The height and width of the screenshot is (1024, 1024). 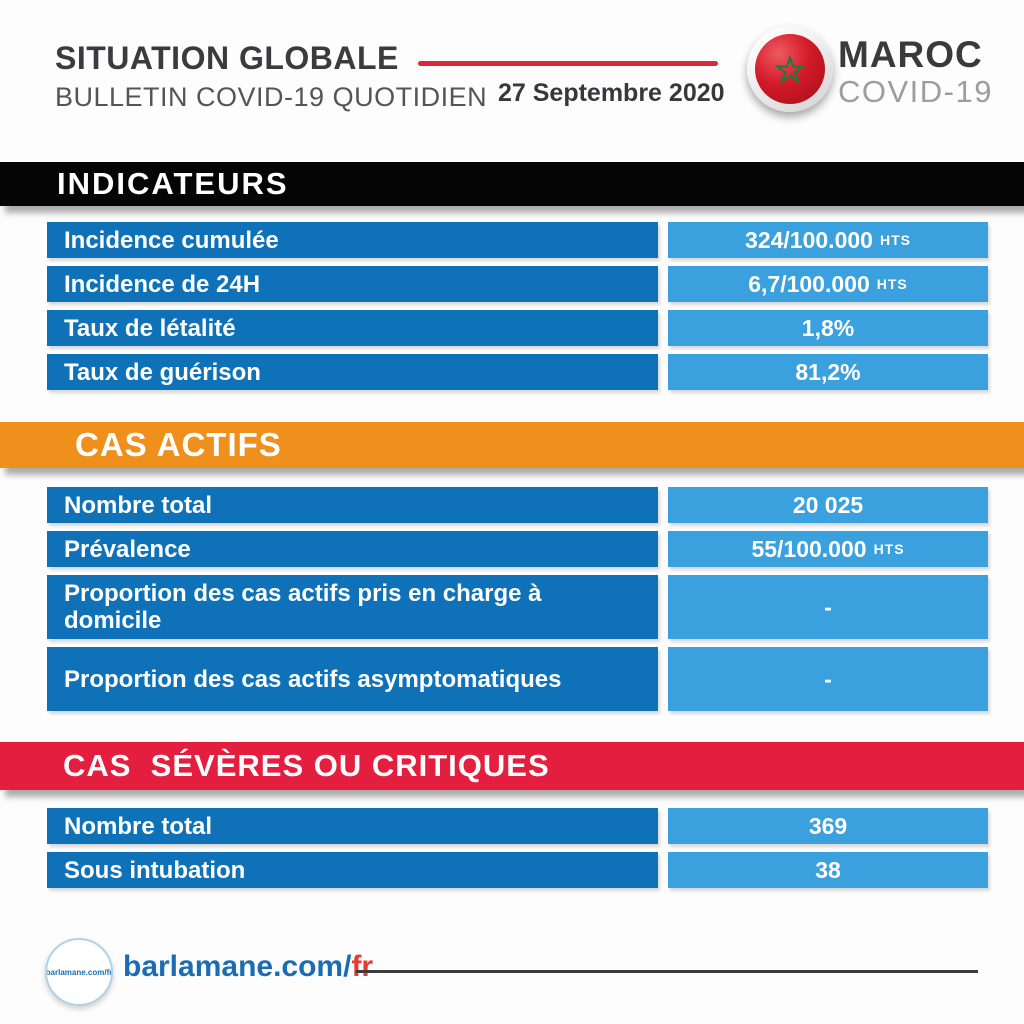 What do you see at coordinates (352, 284) in the screenshot?
I see `stat-label: Incidence de 24H` at bounding box center [352, 284].